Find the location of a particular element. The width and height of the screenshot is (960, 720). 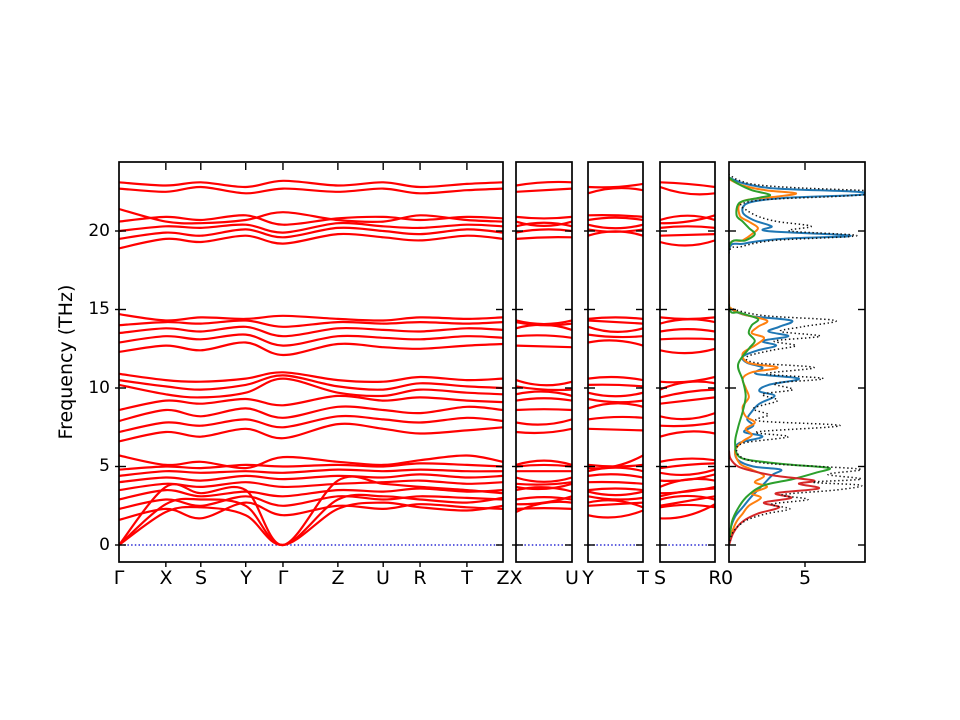

seg2-right-label: T is located at coordinates (643, 578).